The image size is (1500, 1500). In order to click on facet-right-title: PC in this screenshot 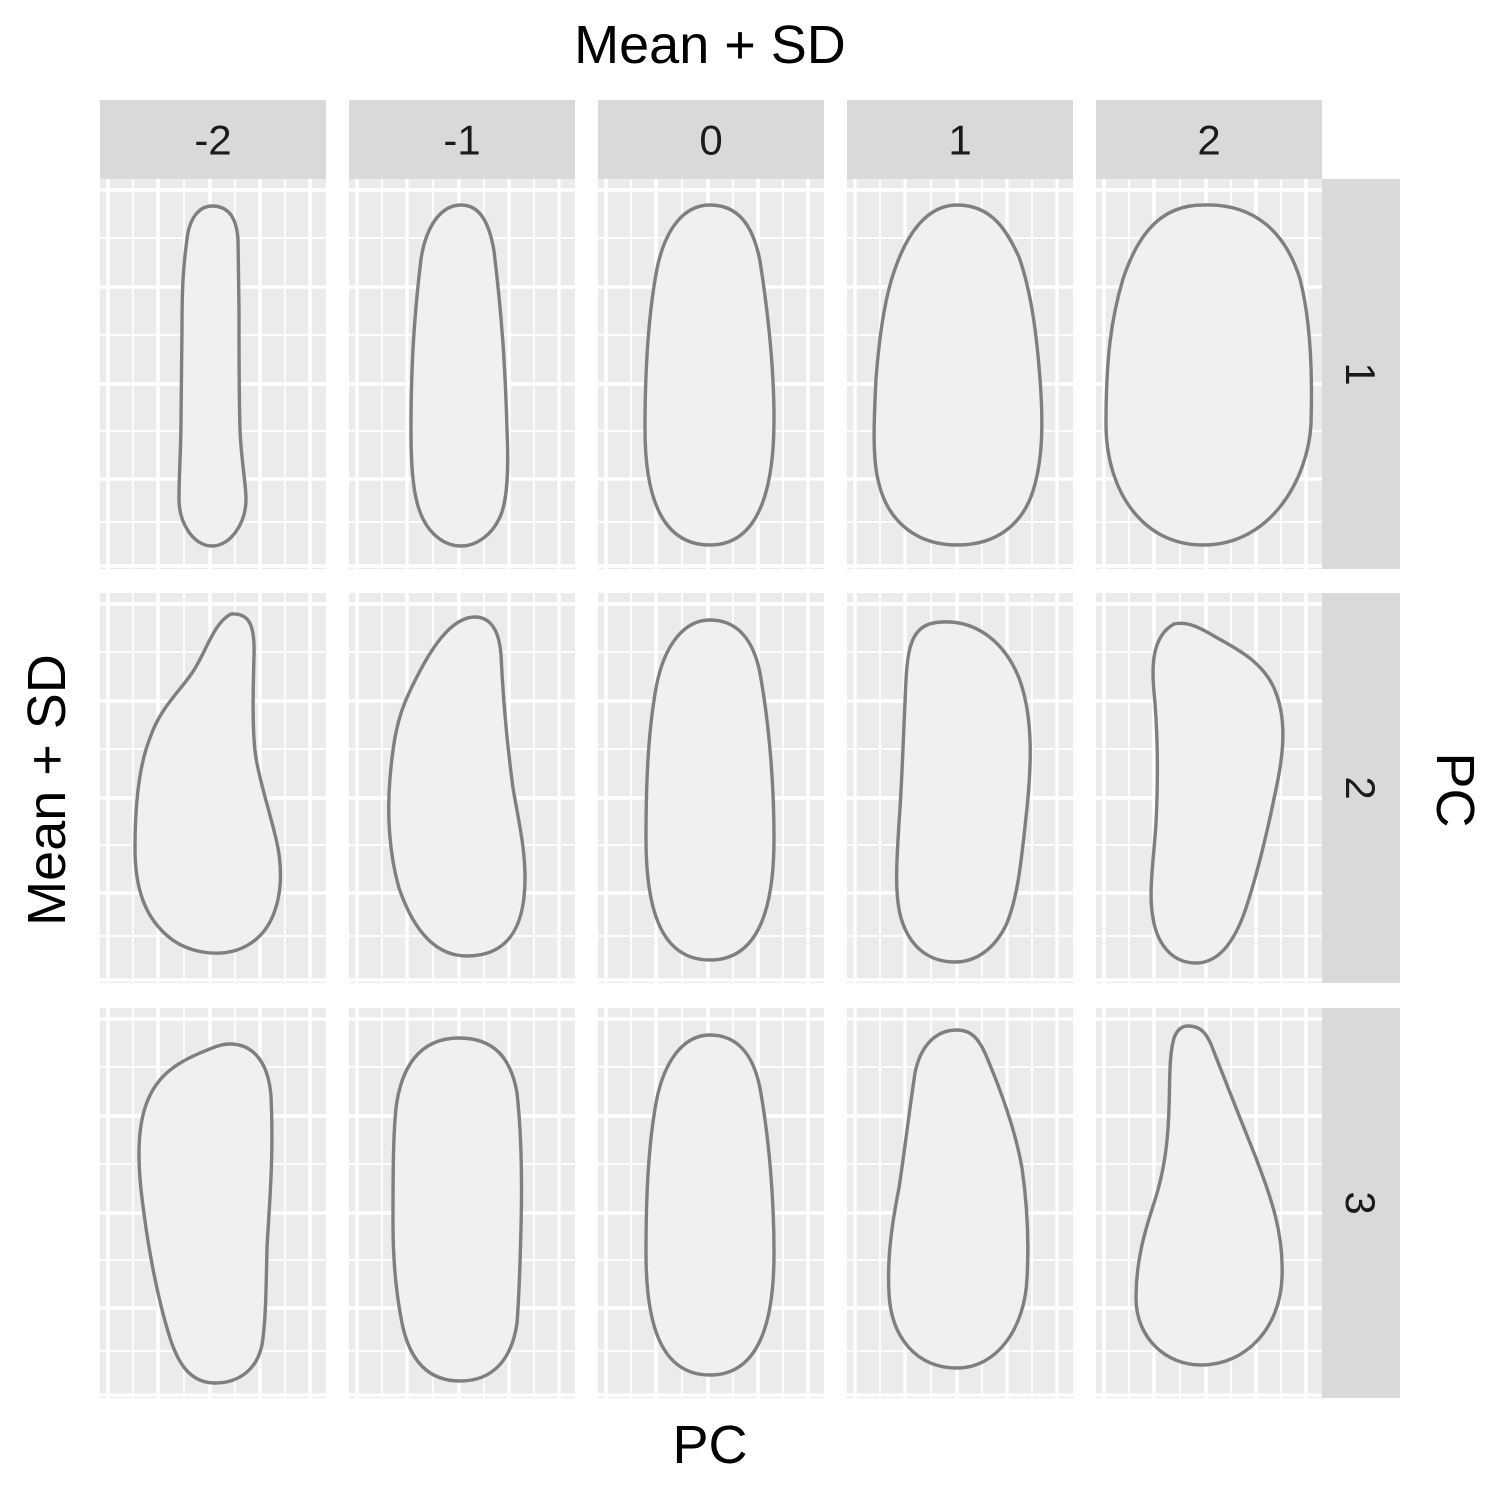, I will do `click(1455, 789)`.